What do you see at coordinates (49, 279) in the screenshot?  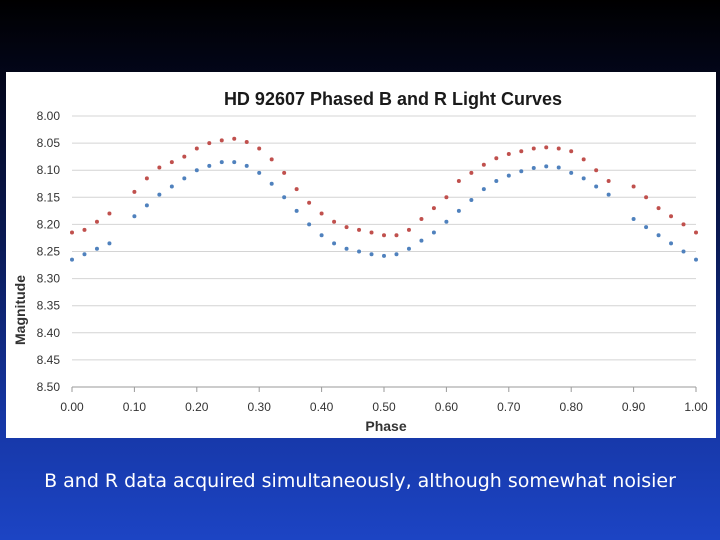 I see `y-tick-label: 8.30` at bounding box center [49, 279].